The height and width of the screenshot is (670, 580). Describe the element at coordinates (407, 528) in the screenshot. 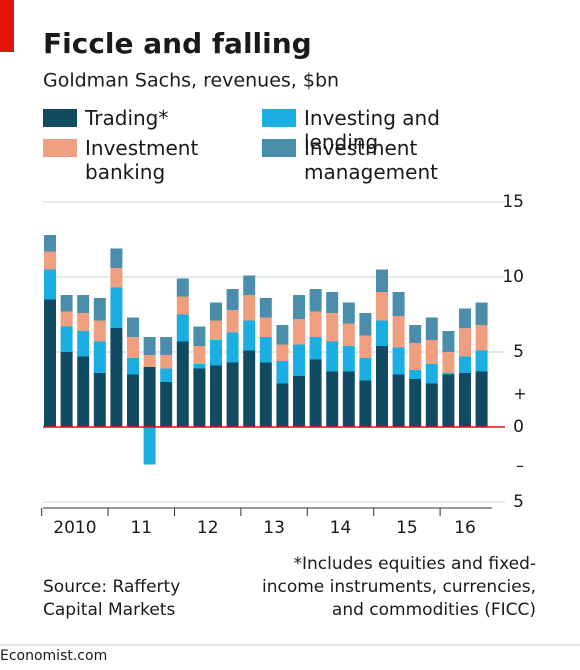

I see `x-tick-label: 15` at that location.